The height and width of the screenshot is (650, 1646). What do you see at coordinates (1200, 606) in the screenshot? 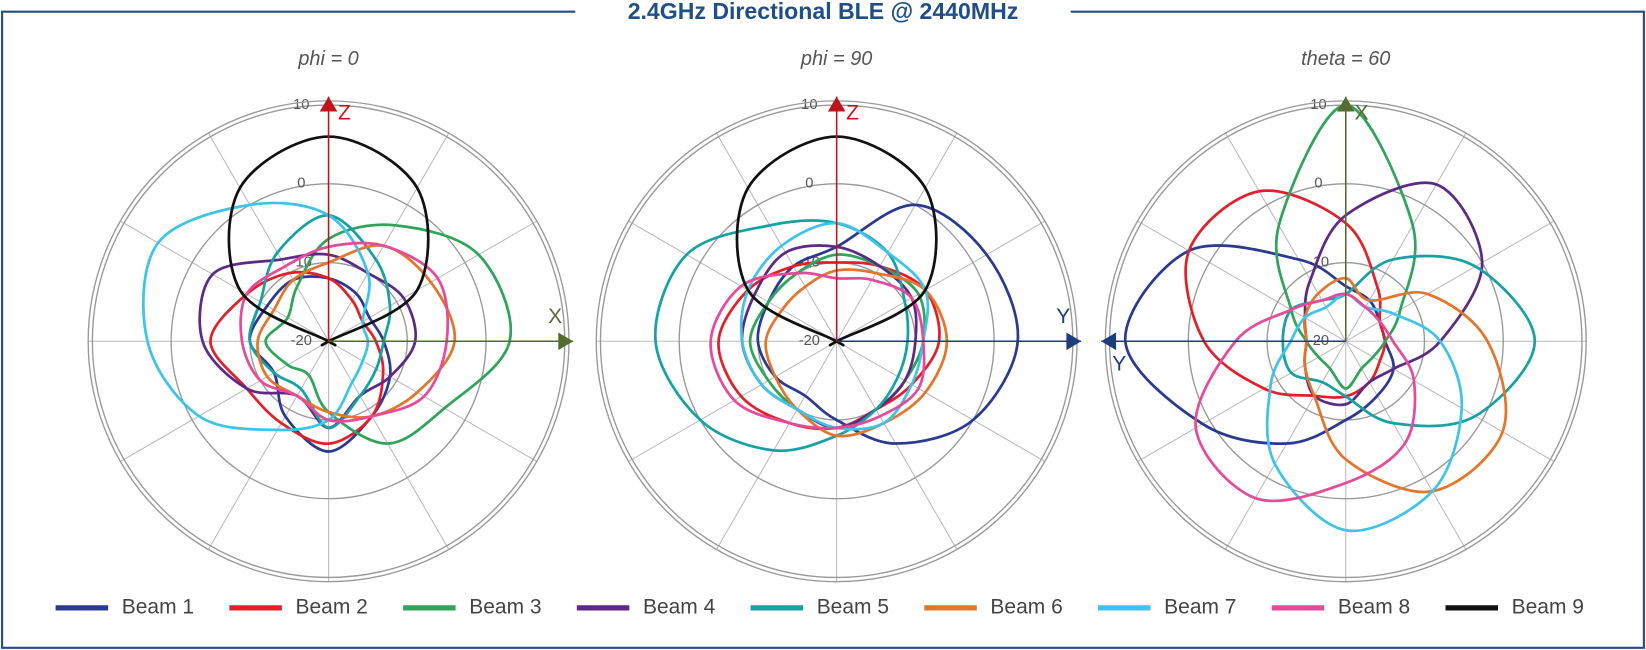
I see `legend-label: Beam 7` at bounding box center [1200, 606].